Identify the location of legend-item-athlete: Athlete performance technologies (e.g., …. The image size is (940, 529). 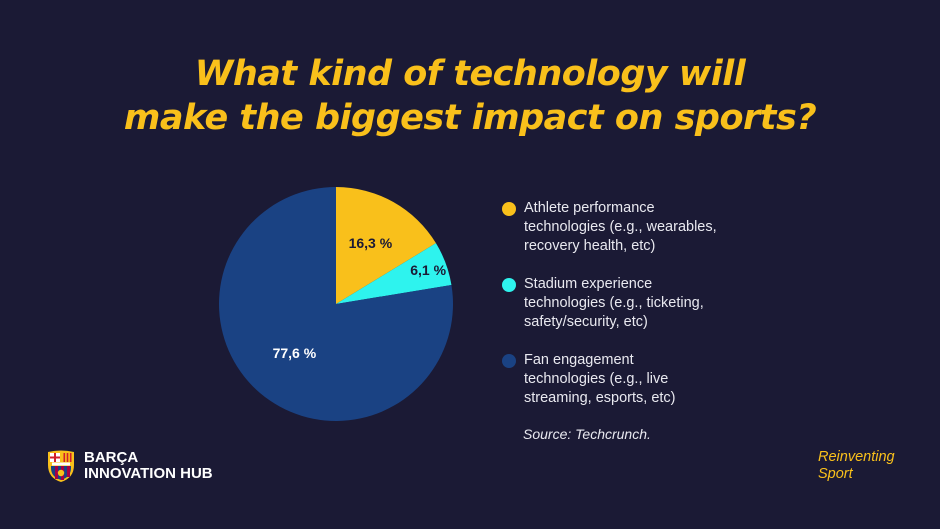
(632, 227).